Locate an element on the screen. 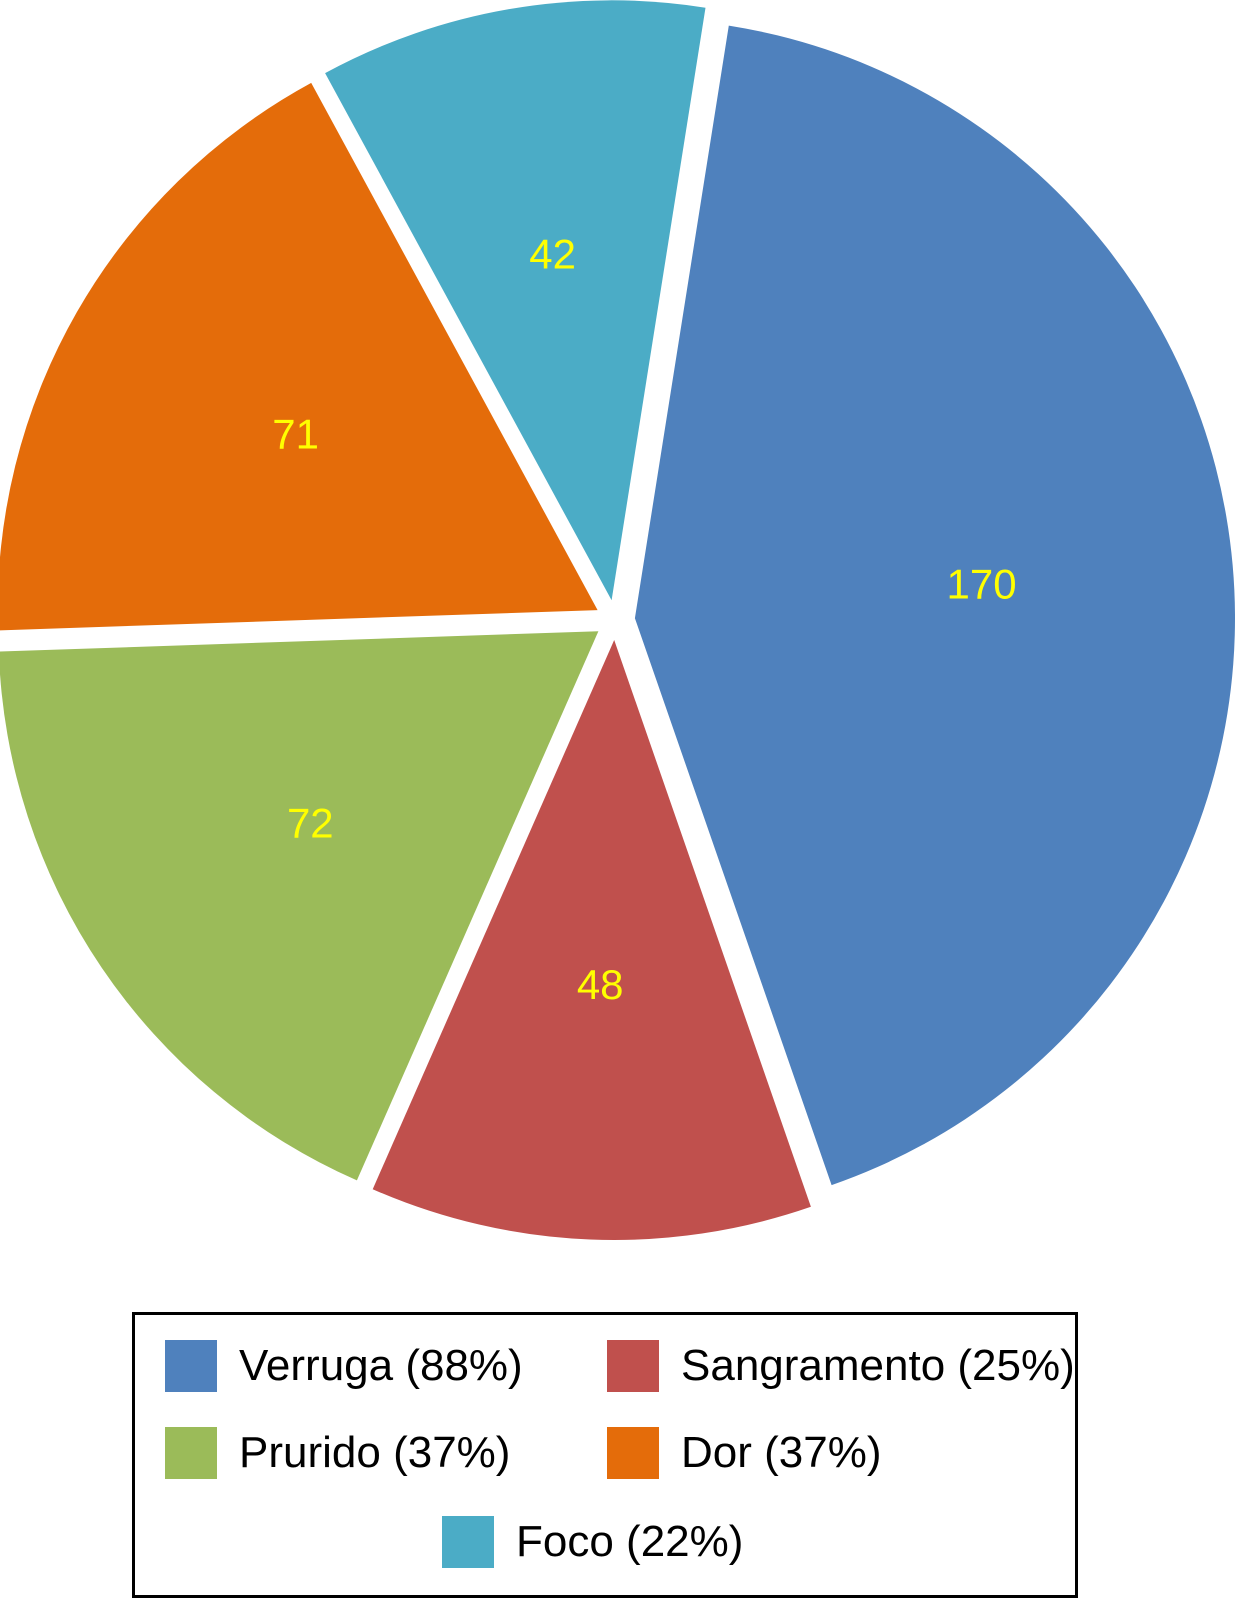  pie-data-label-dor: 71 is located at coordinates (295, 433).